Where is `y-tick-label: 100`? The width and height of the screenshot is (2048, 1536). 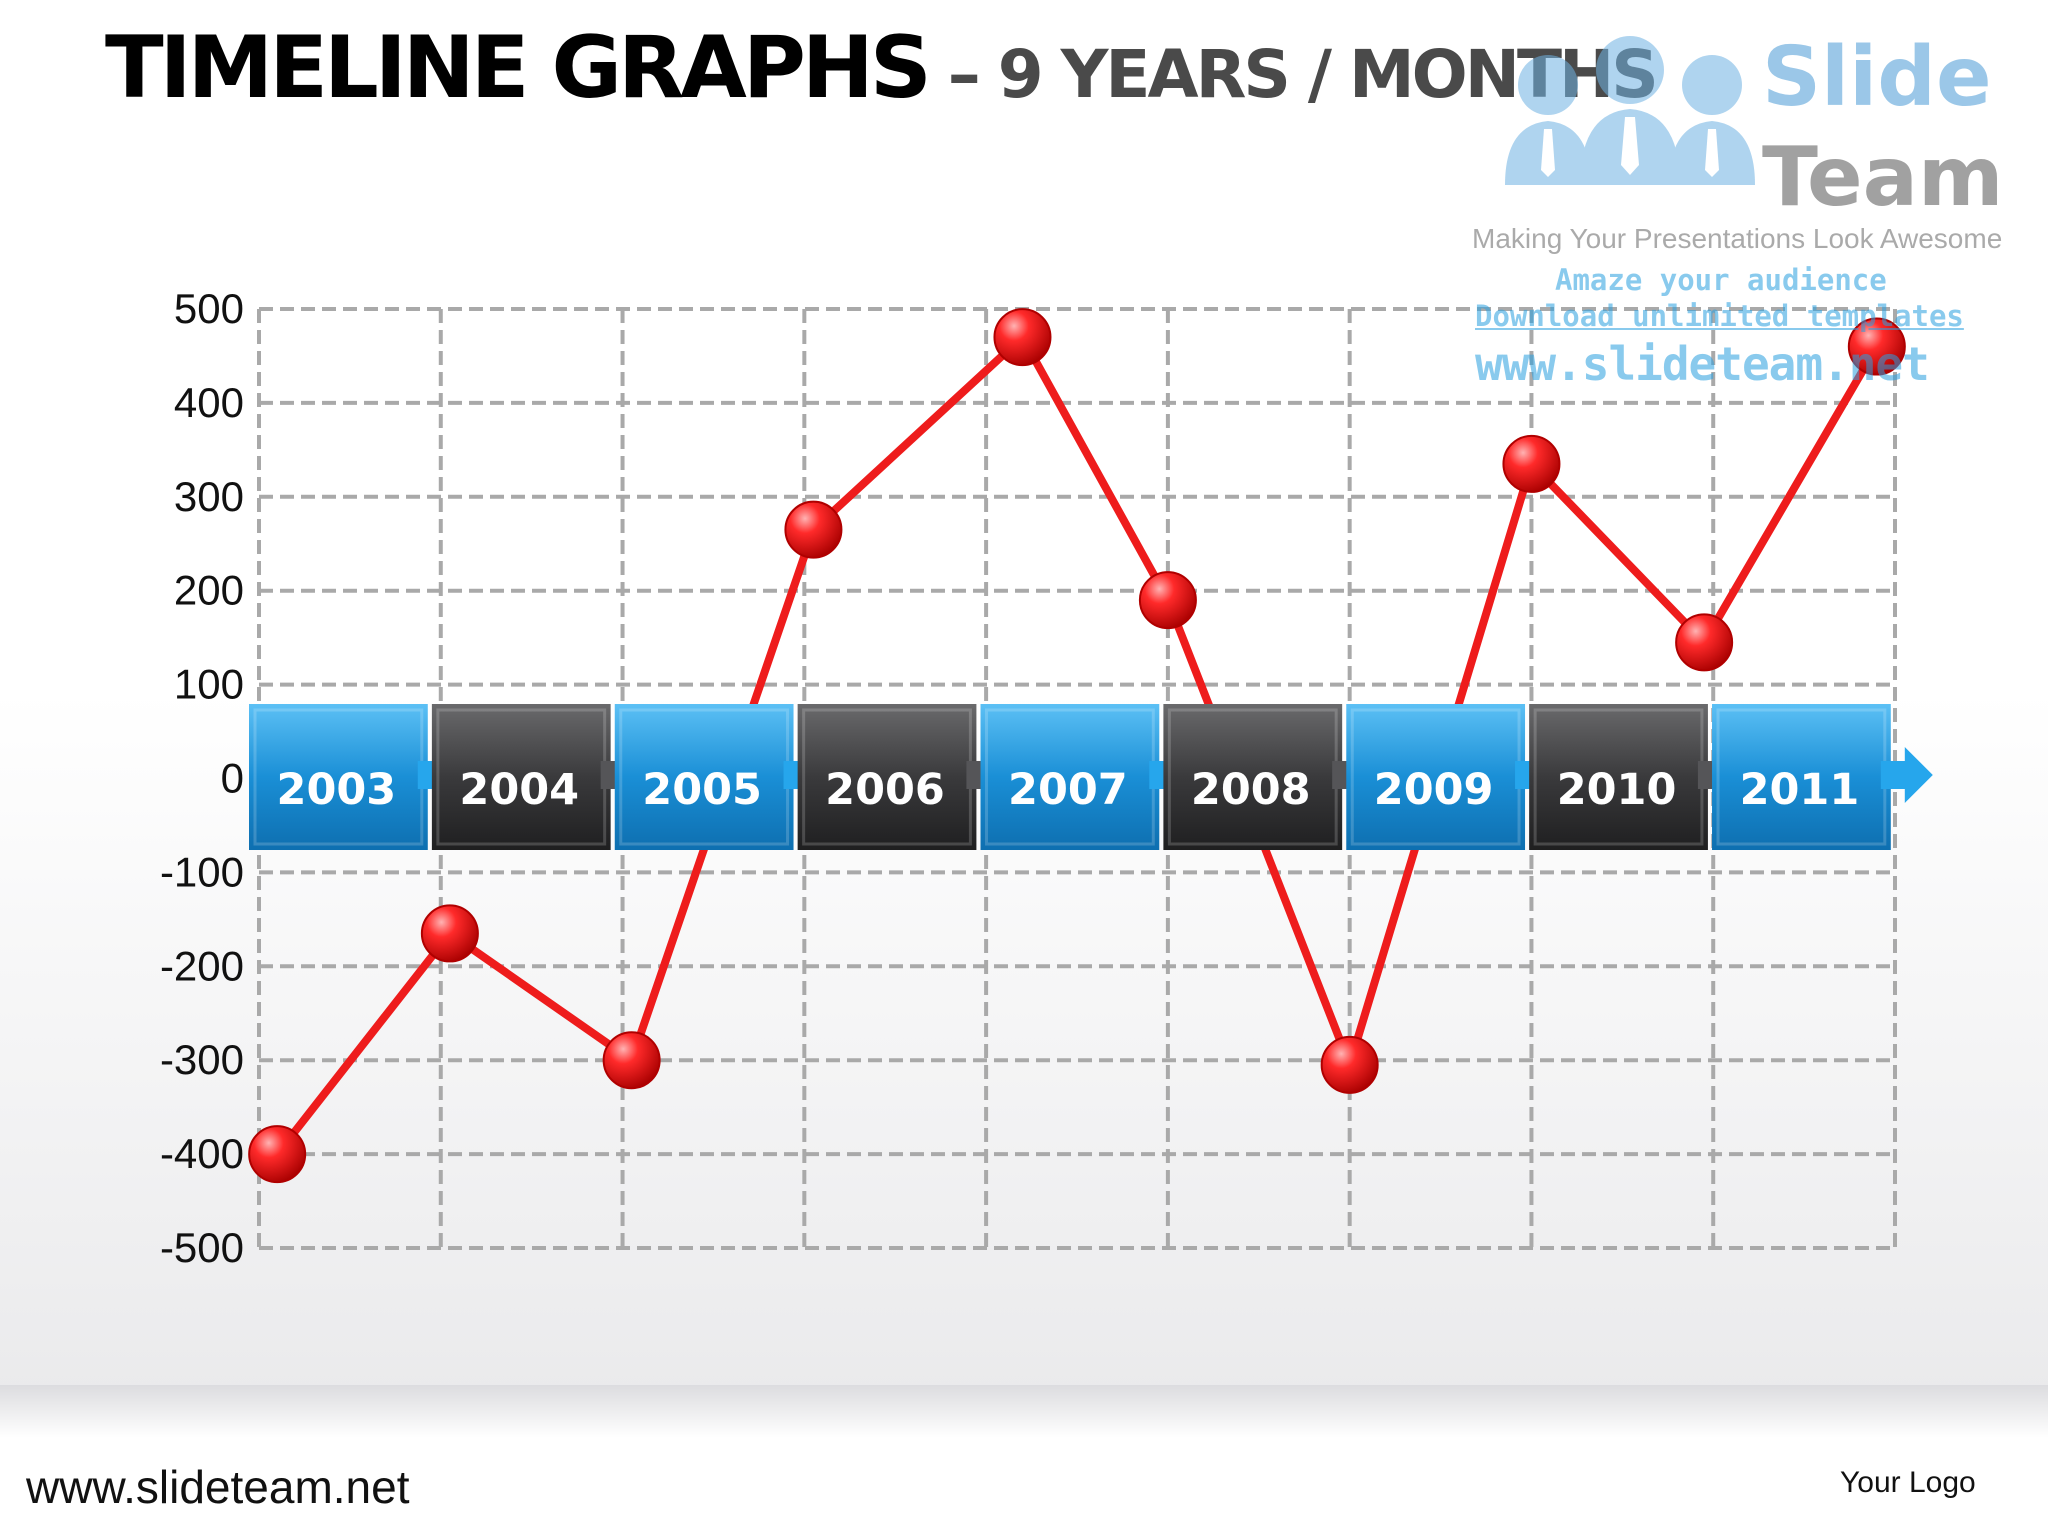
y-tick-label: 100 is located at coordinates (209, 684).